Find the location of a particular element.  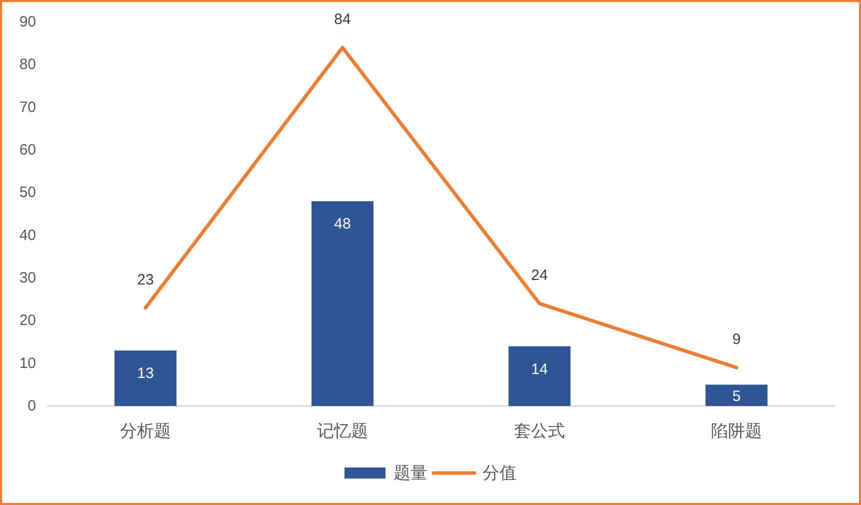

data-label: 14 is located at coordinates (539, 369).